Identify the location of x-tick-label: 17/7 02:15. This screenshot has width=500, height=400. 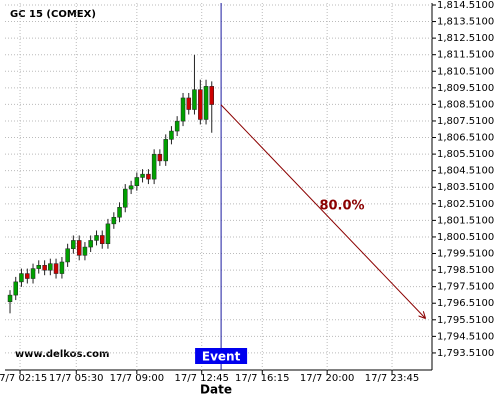
(23, 378).